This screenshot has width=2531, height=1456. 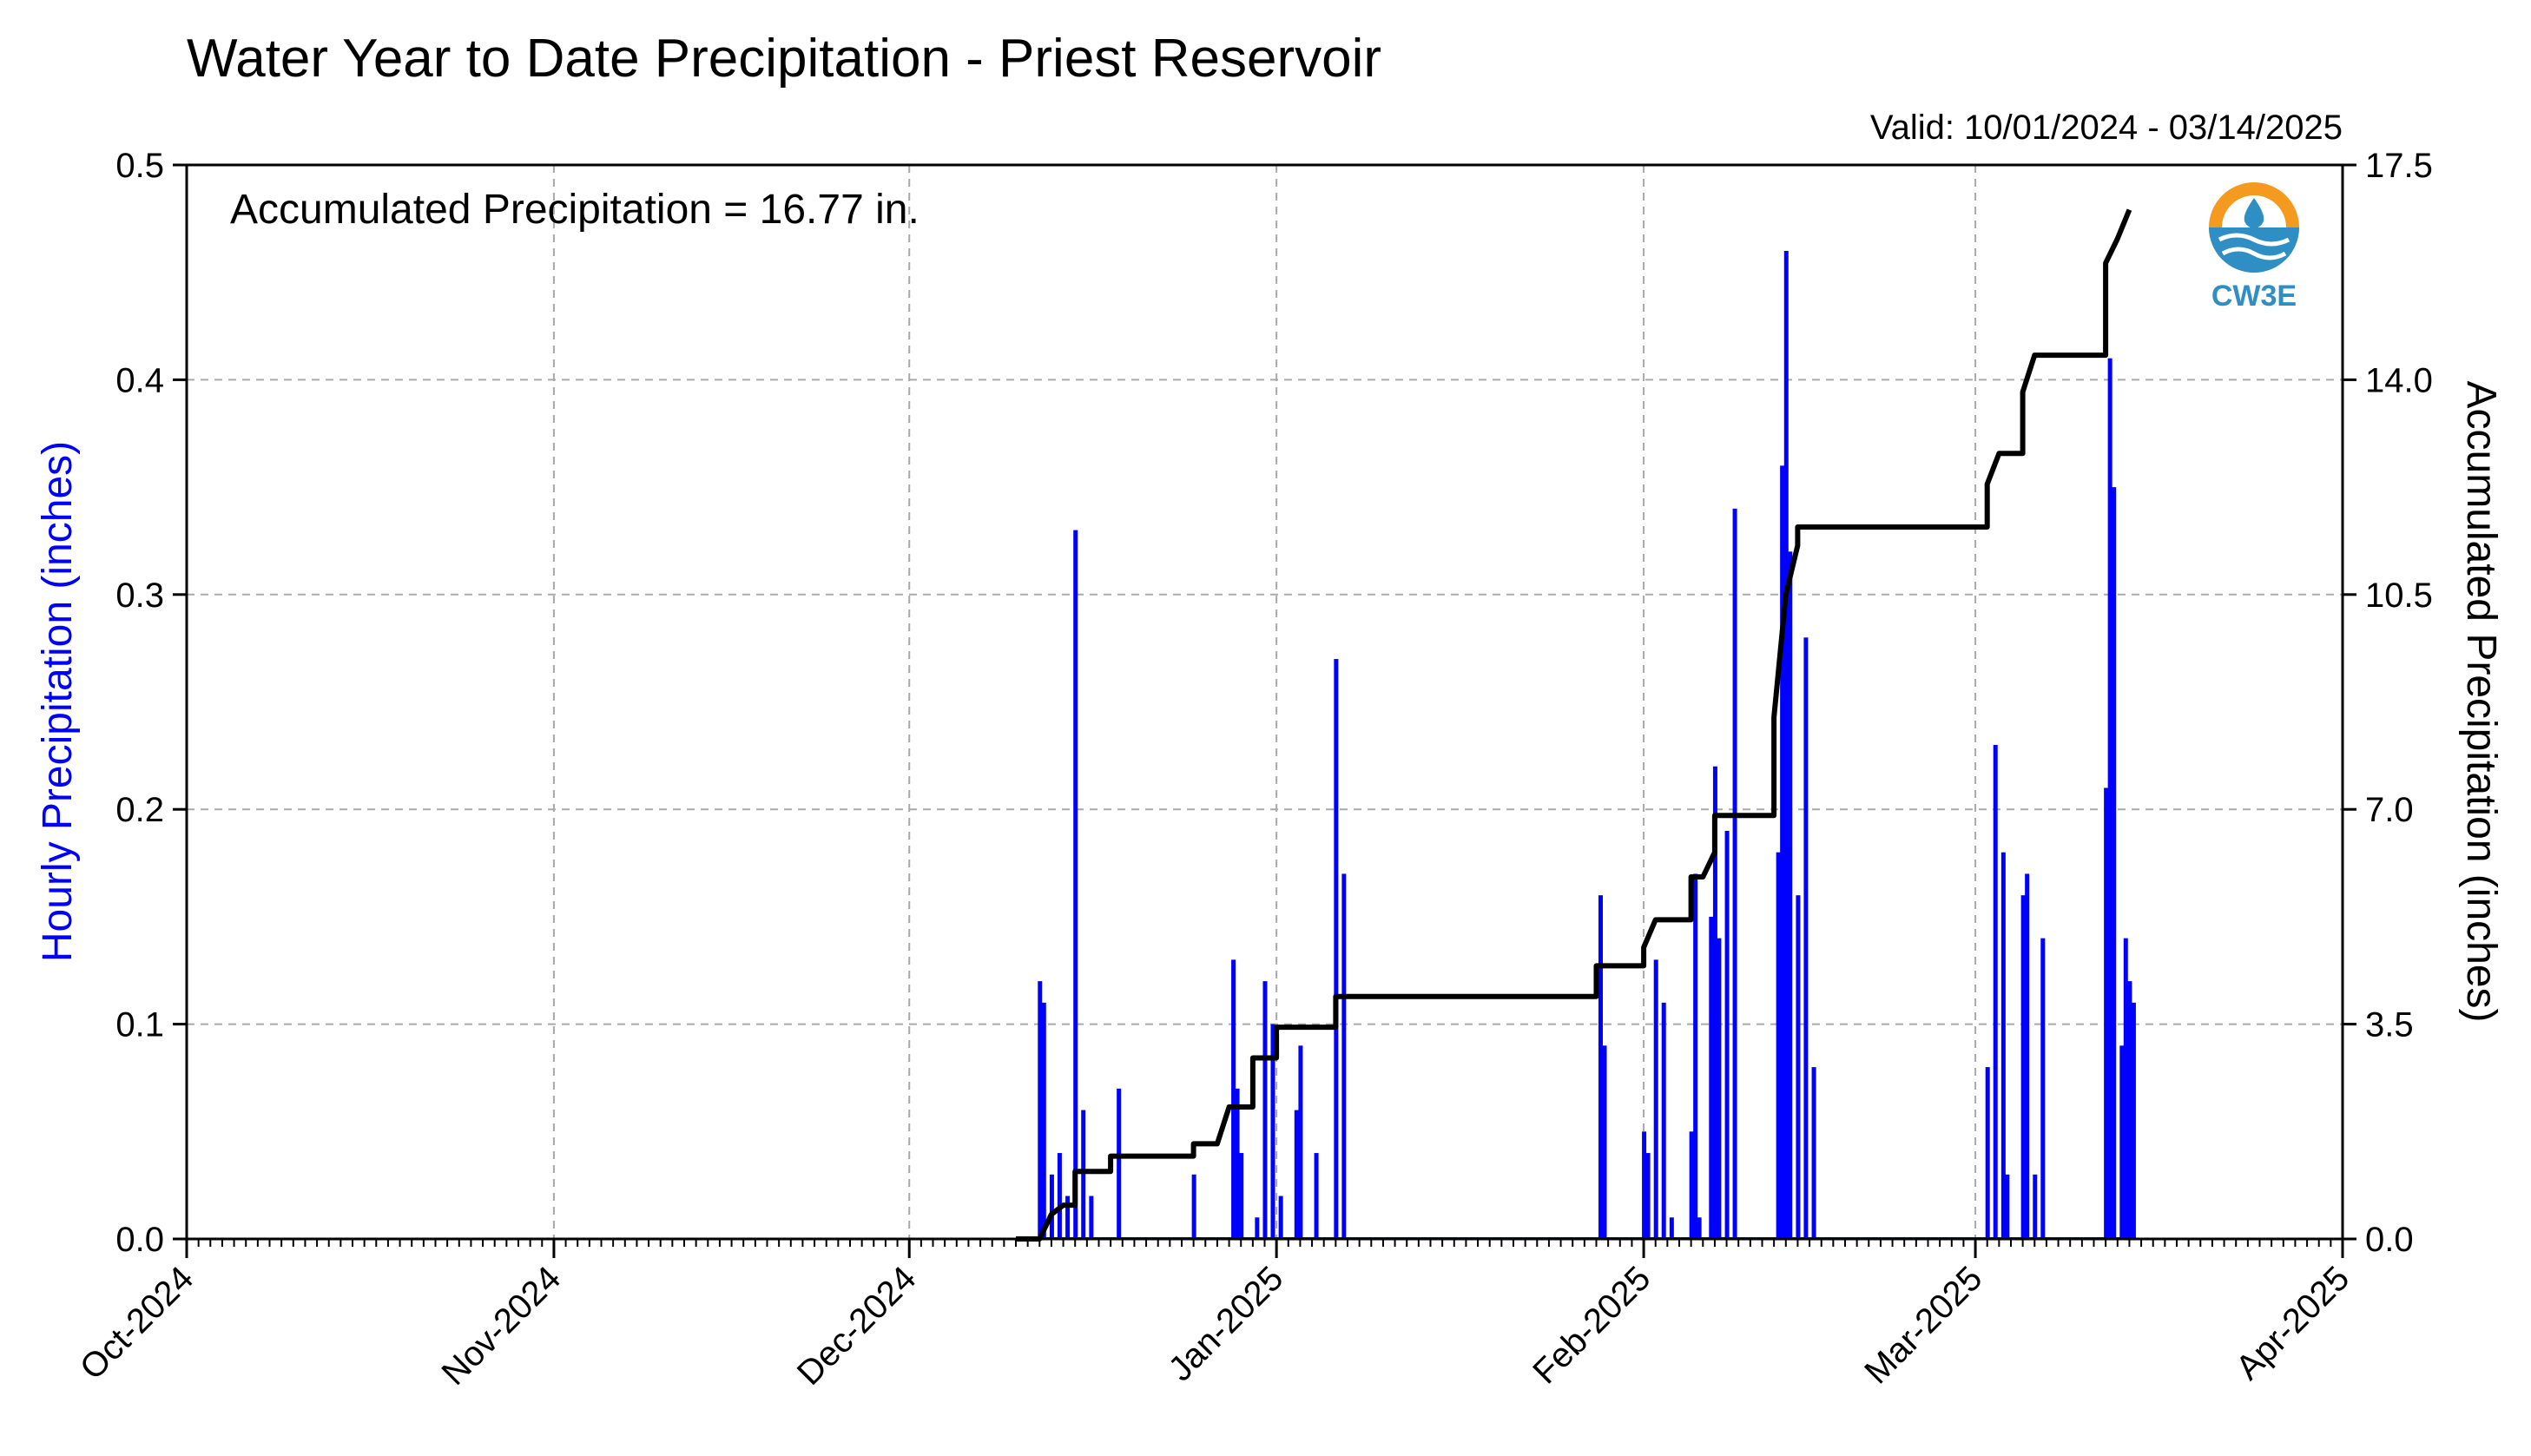 I want to click on logo-text: CW3E, so click(x=2254, y=296).